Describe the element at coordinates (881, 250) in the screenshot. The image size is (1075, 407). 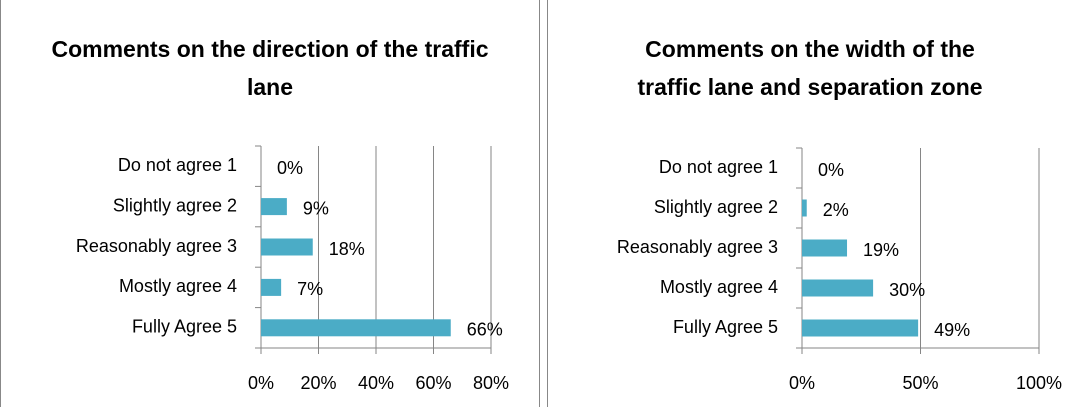
I see `data-label: 19%` at that location.